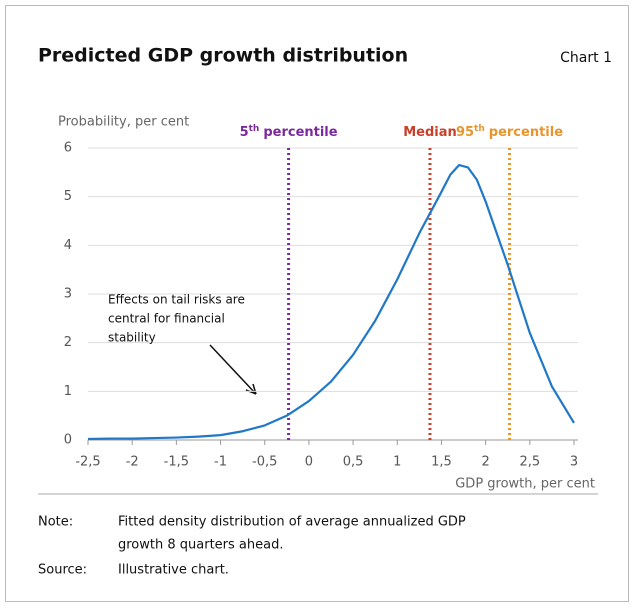 The width and height of the screenshot is (635, 608). I want to click on percentile-label: 95th percentile, so click(509, 132).